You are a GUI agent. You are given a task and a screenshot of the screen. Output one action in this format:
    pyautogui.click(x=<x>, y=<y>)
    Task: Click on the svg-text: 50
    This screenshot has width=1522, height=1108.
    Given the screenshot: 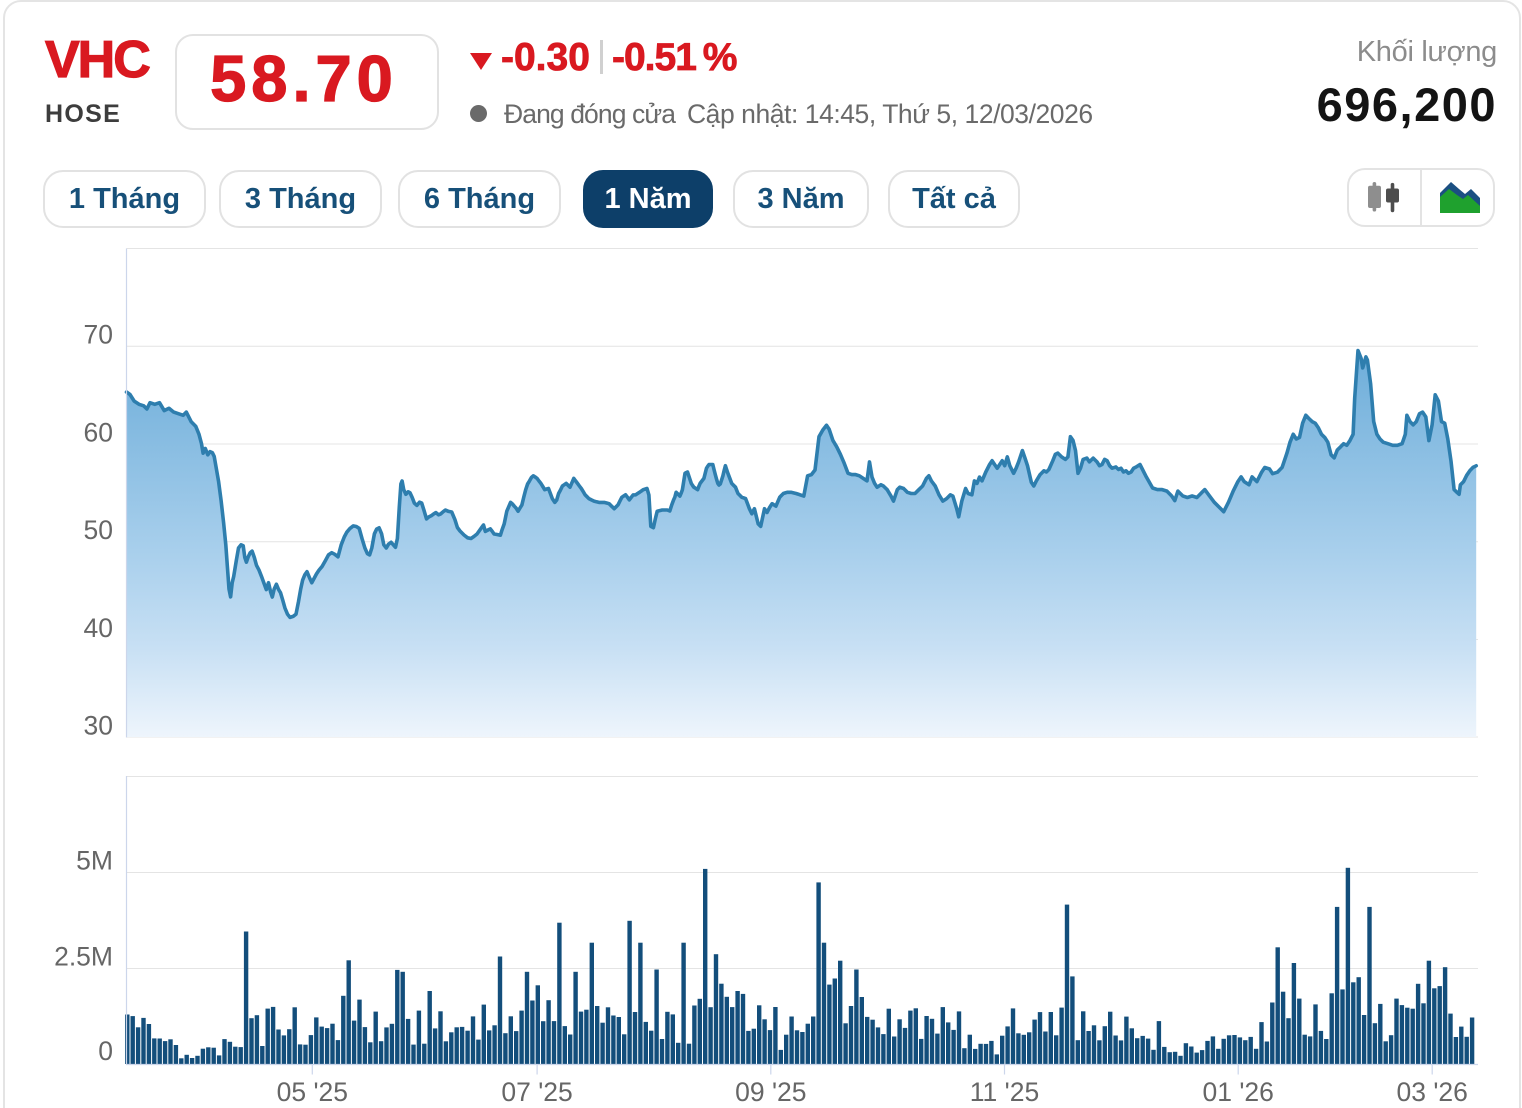 What is the action you would take?
    pyautogui.click(x=98, y=530)
    